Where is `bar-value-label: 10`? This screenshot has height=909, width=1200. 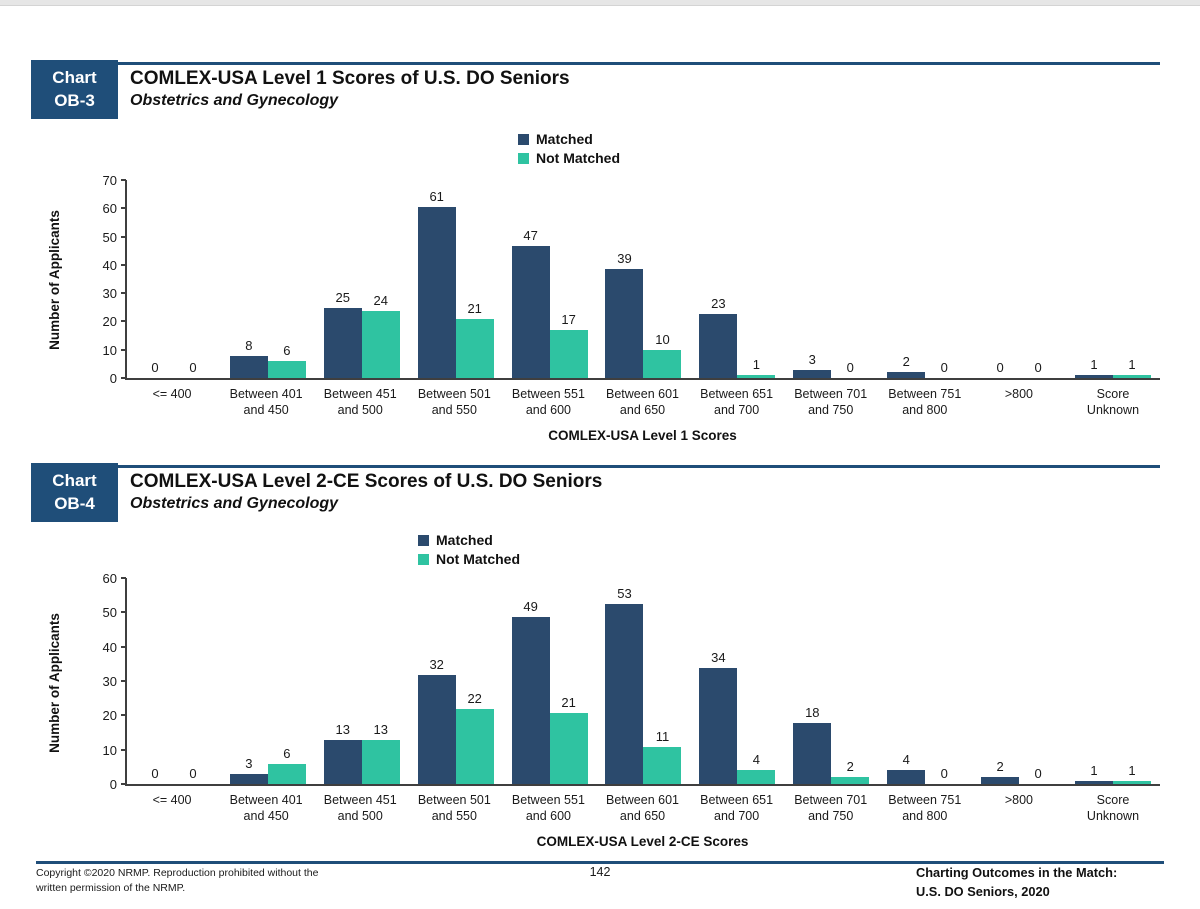
bar-value-label: 10 is located at coordinates (662, 339).